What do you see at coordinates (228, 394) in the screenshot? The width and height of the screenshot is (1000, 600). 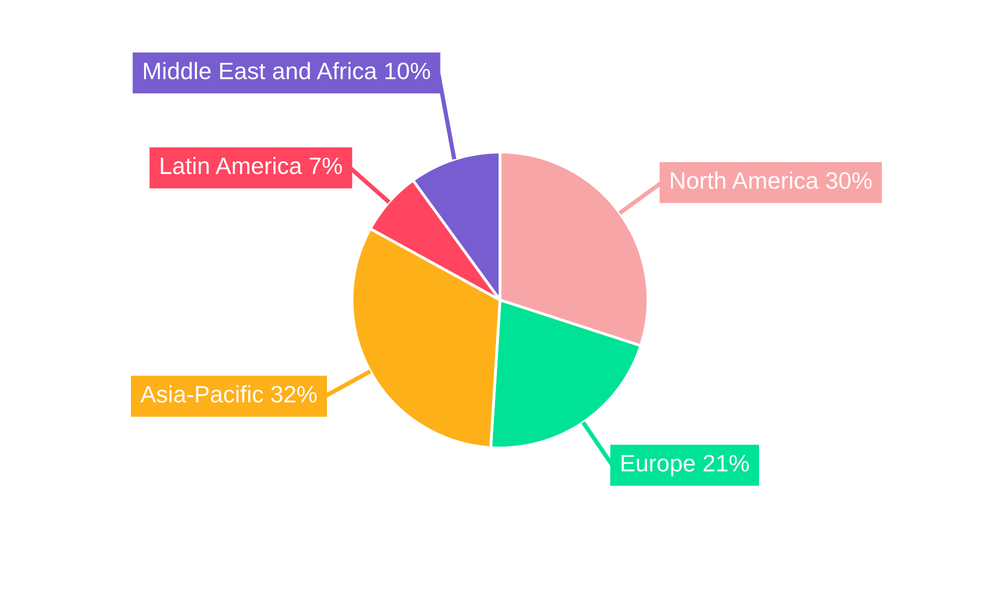 I see `slice-label: Asia-Pacific 32%` at bounding box center [228, 394].